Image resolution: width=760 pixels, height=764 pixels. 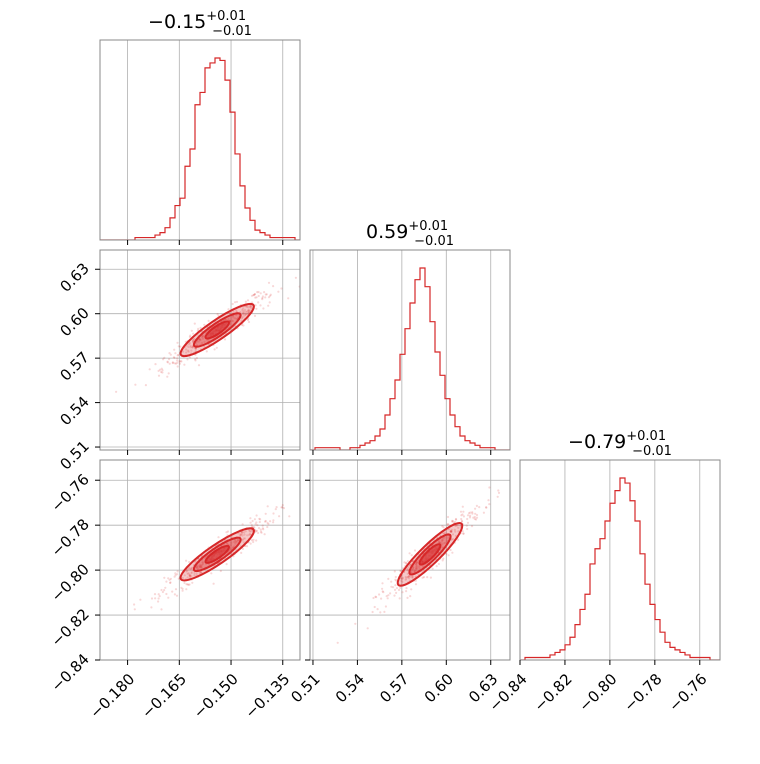 I want to click on histogram-step, so click(x=410, y=358).